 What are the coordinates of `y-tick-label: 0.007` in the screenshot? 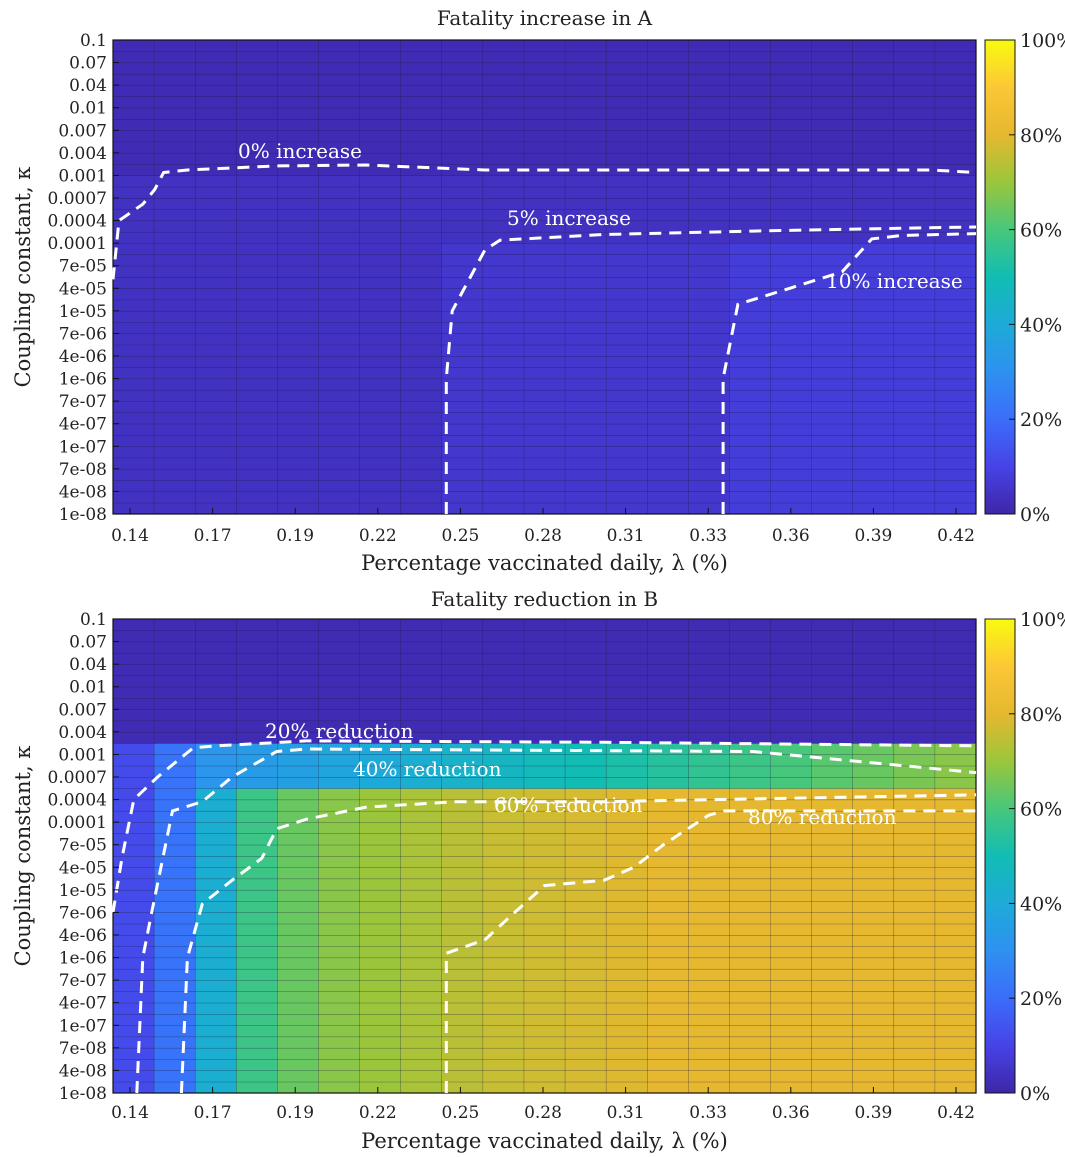 It's located at (82, 131).